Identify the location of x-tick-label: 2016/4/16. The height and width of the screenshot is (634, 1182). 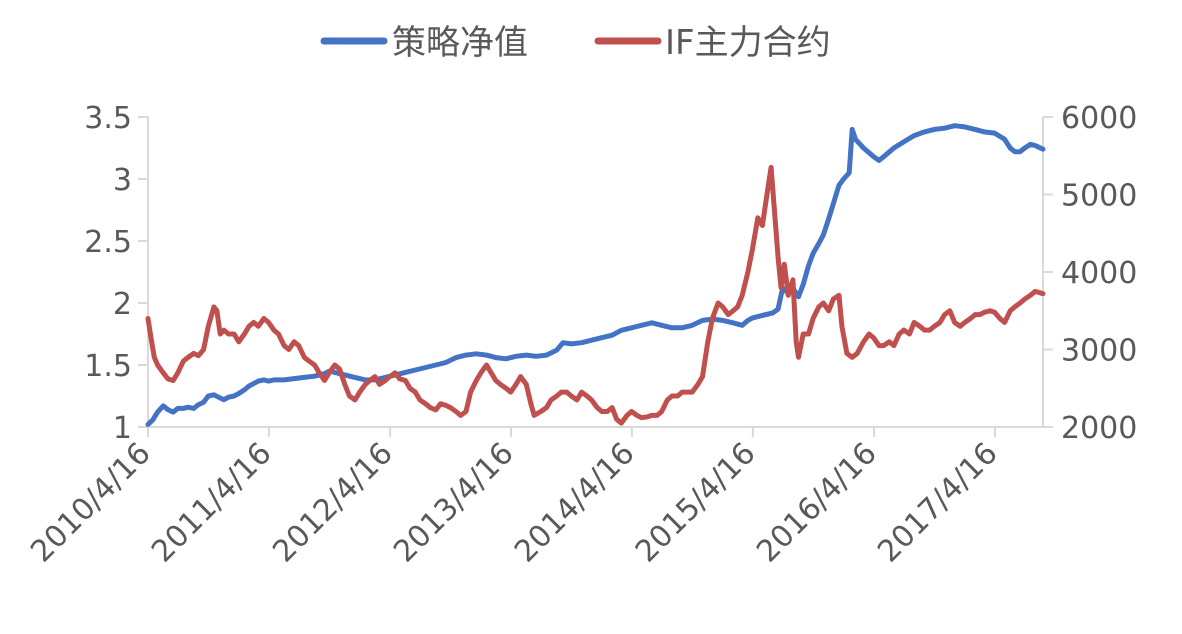
(817, 503).